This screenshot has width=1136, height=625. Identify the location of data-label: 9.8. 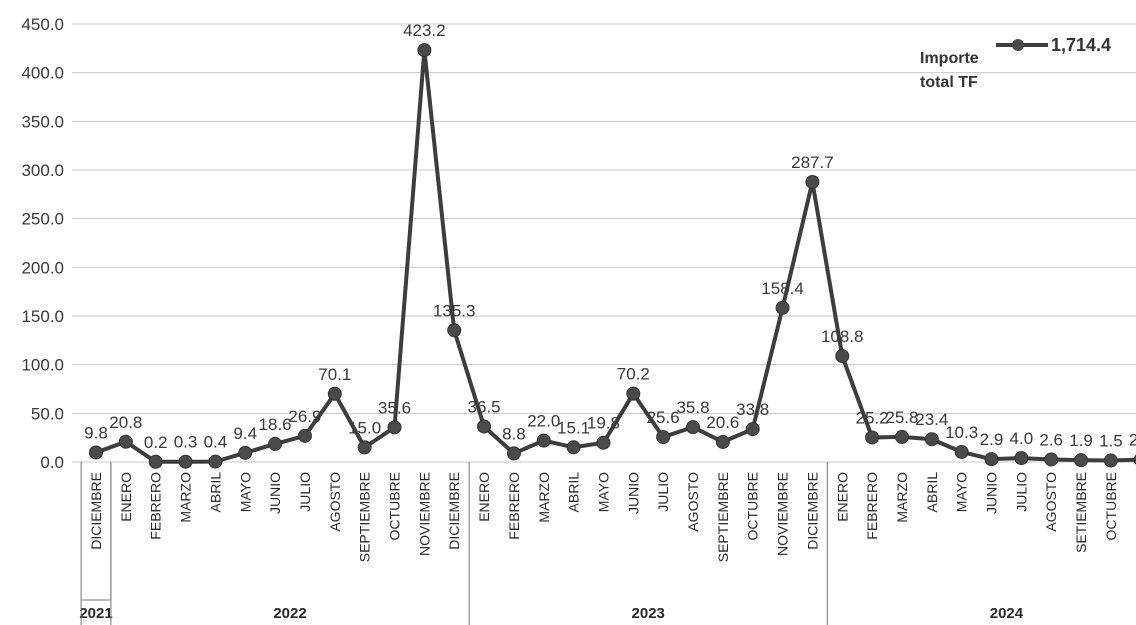
(96, 432).